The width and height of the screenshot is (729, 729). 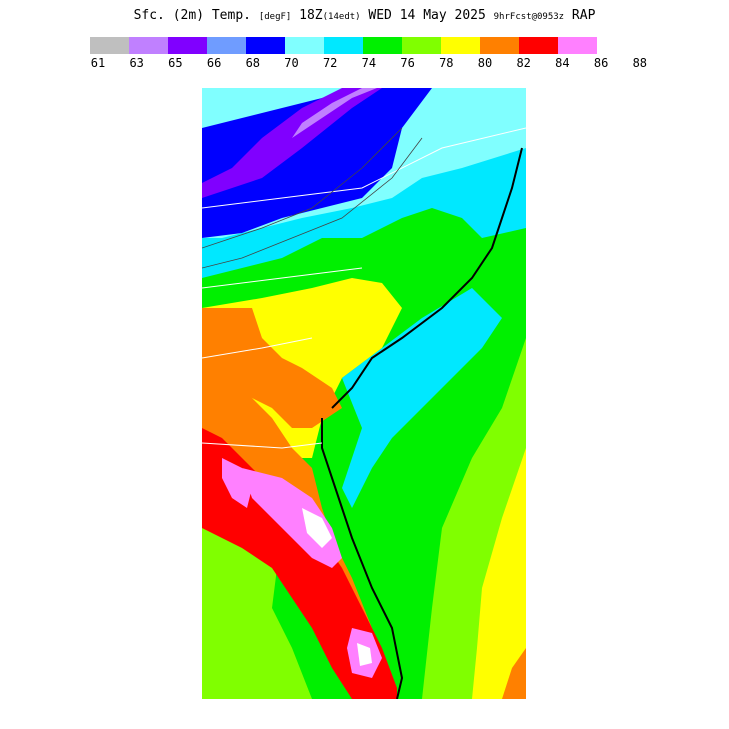 What do you see at coordinates (291, 63) in the screenshot?
I see `legend-tick-label: 70` at bounding box center [291, 63].